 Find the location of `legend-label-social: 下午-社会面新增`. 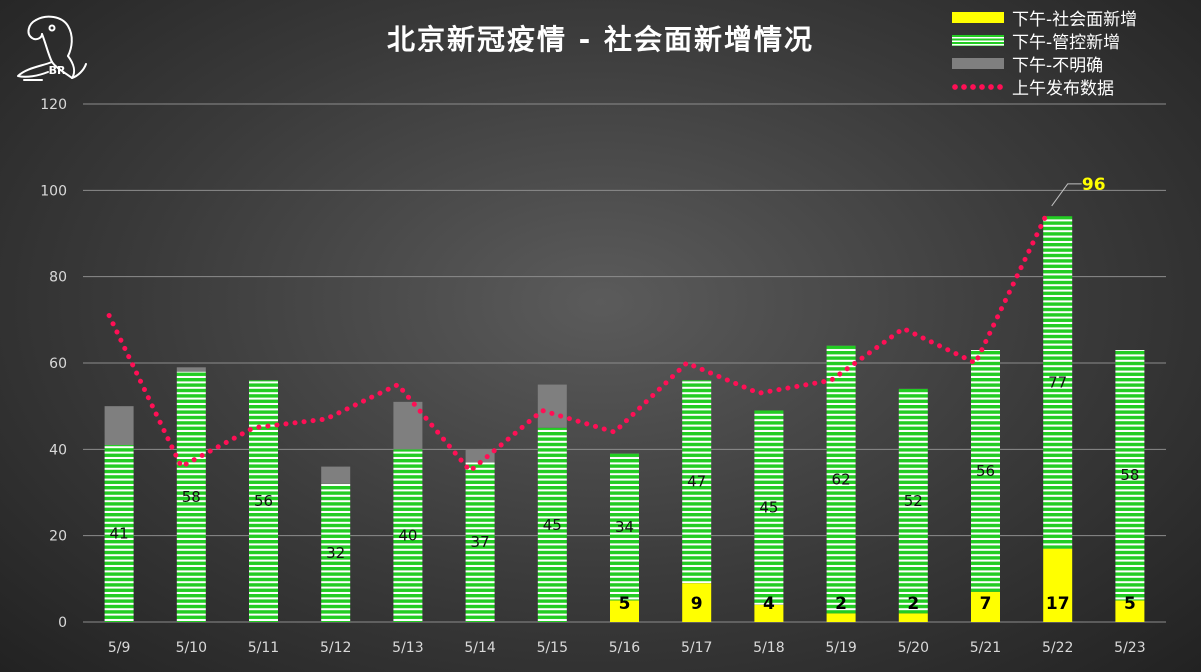

legend-label-social: 下午-社会面新增 is located at coordinates (1075, 20).